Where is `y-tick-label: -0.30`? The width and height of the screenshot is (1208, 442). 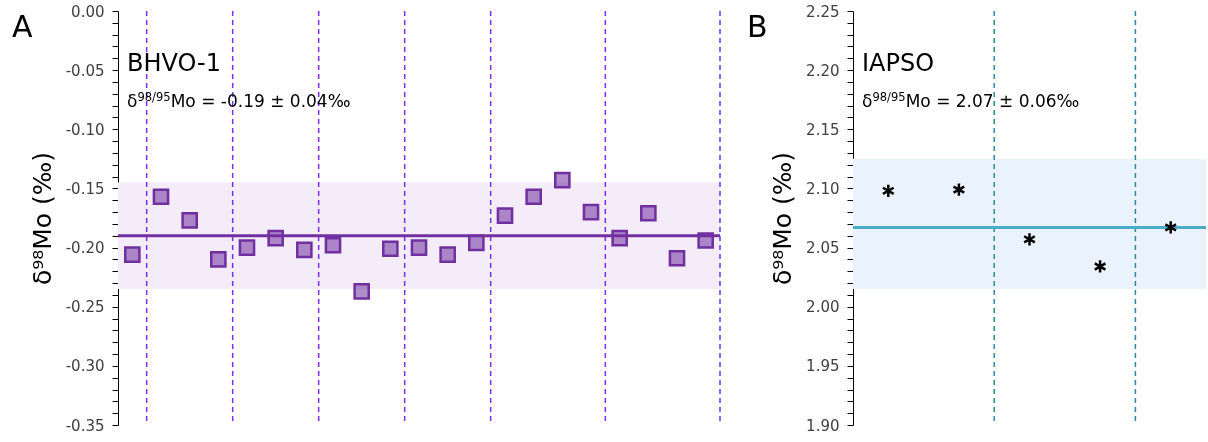
y-tick-label: -0.30 is located at coordinates (85, 366).